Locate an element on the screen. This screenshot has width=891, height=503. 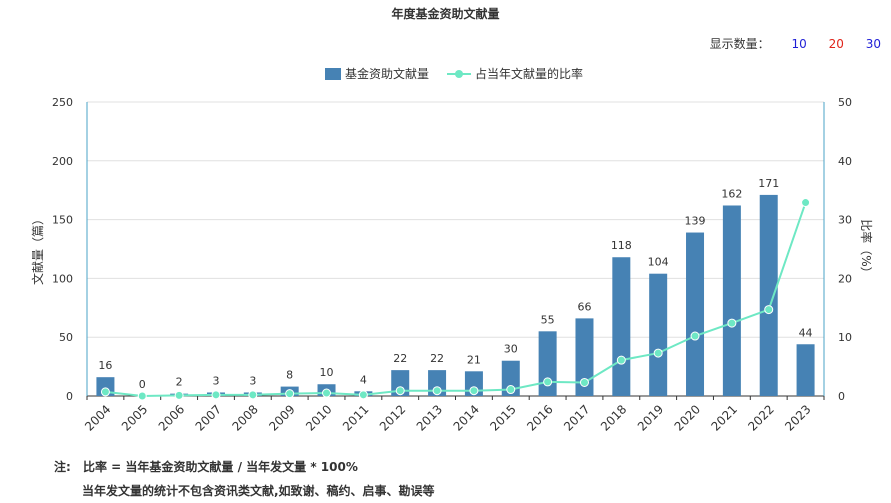
y-tick-label: 250 is located at coordinates (62, 102).